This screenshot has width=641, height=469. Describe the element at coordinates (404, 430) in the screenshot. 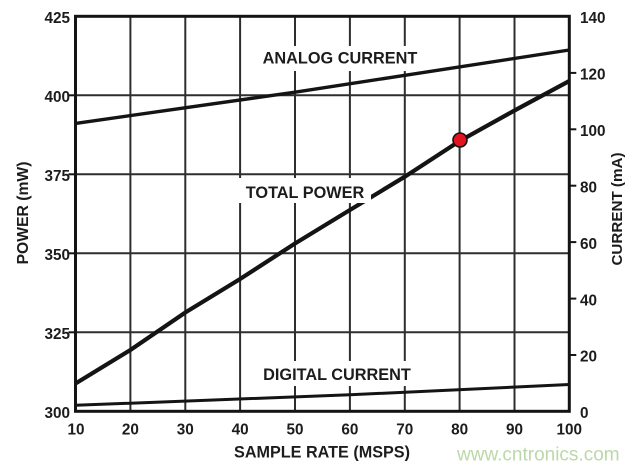

I see `svg-text: 70` at that location.